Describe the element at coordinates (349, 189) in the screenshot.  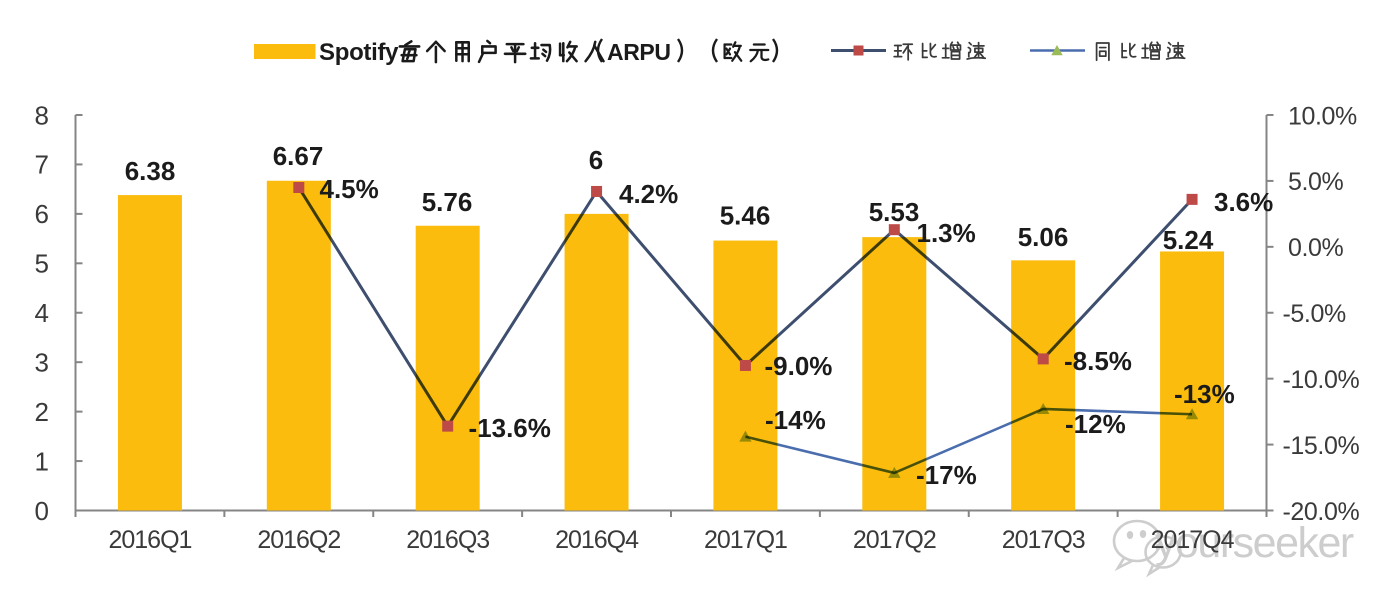
I see `svg-text: 4.5%` at that location.